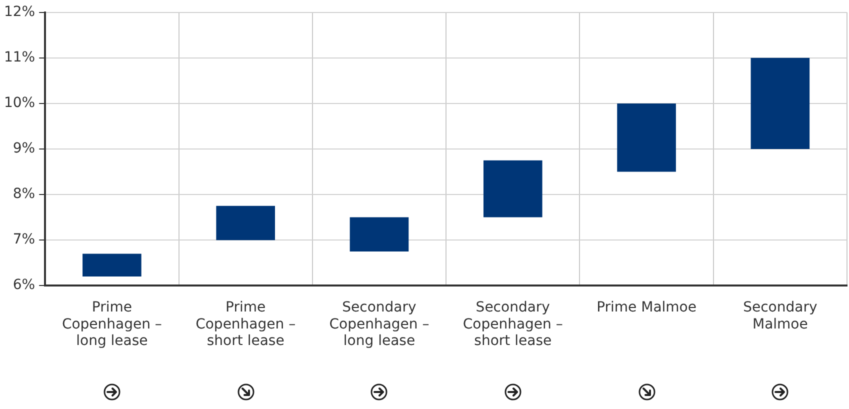 The height and width of the screenshot is (409, 849). What do you see at coordinates (20, 103) in the screenshot?
I see `y-tick-label: 10%` at bounding box center [20, 103].